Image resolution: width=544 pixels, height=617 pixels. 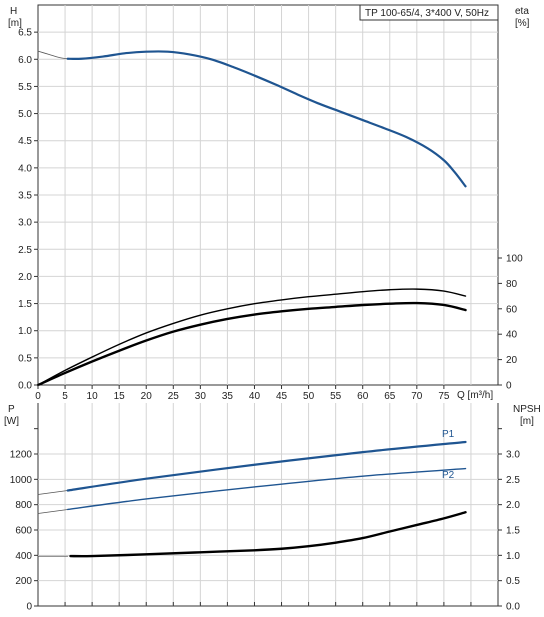 I want to click on npsh-tick-label: 0.5, so click(x=513, y=581).